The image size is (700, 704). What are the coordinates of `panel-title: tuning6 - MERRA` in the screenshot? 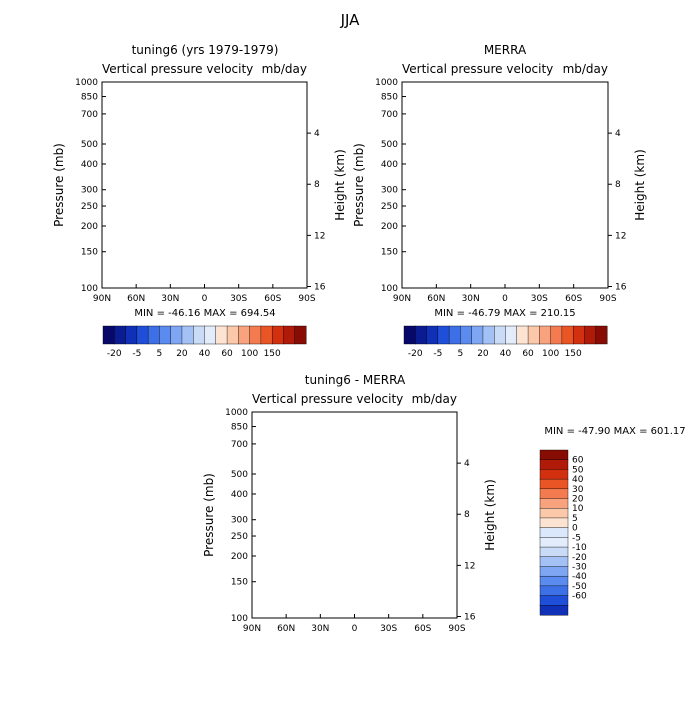 It's located at (355, 380).